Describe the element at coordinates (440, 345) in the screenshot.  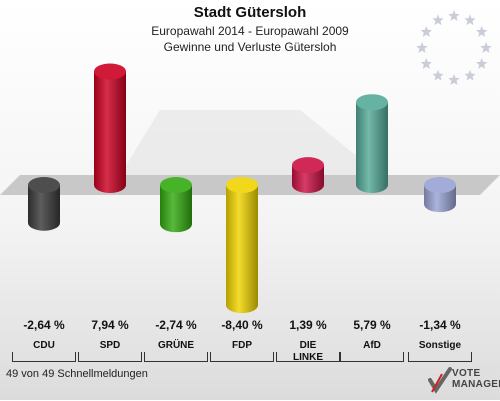
I see `category-label: Sonstige` at that location.